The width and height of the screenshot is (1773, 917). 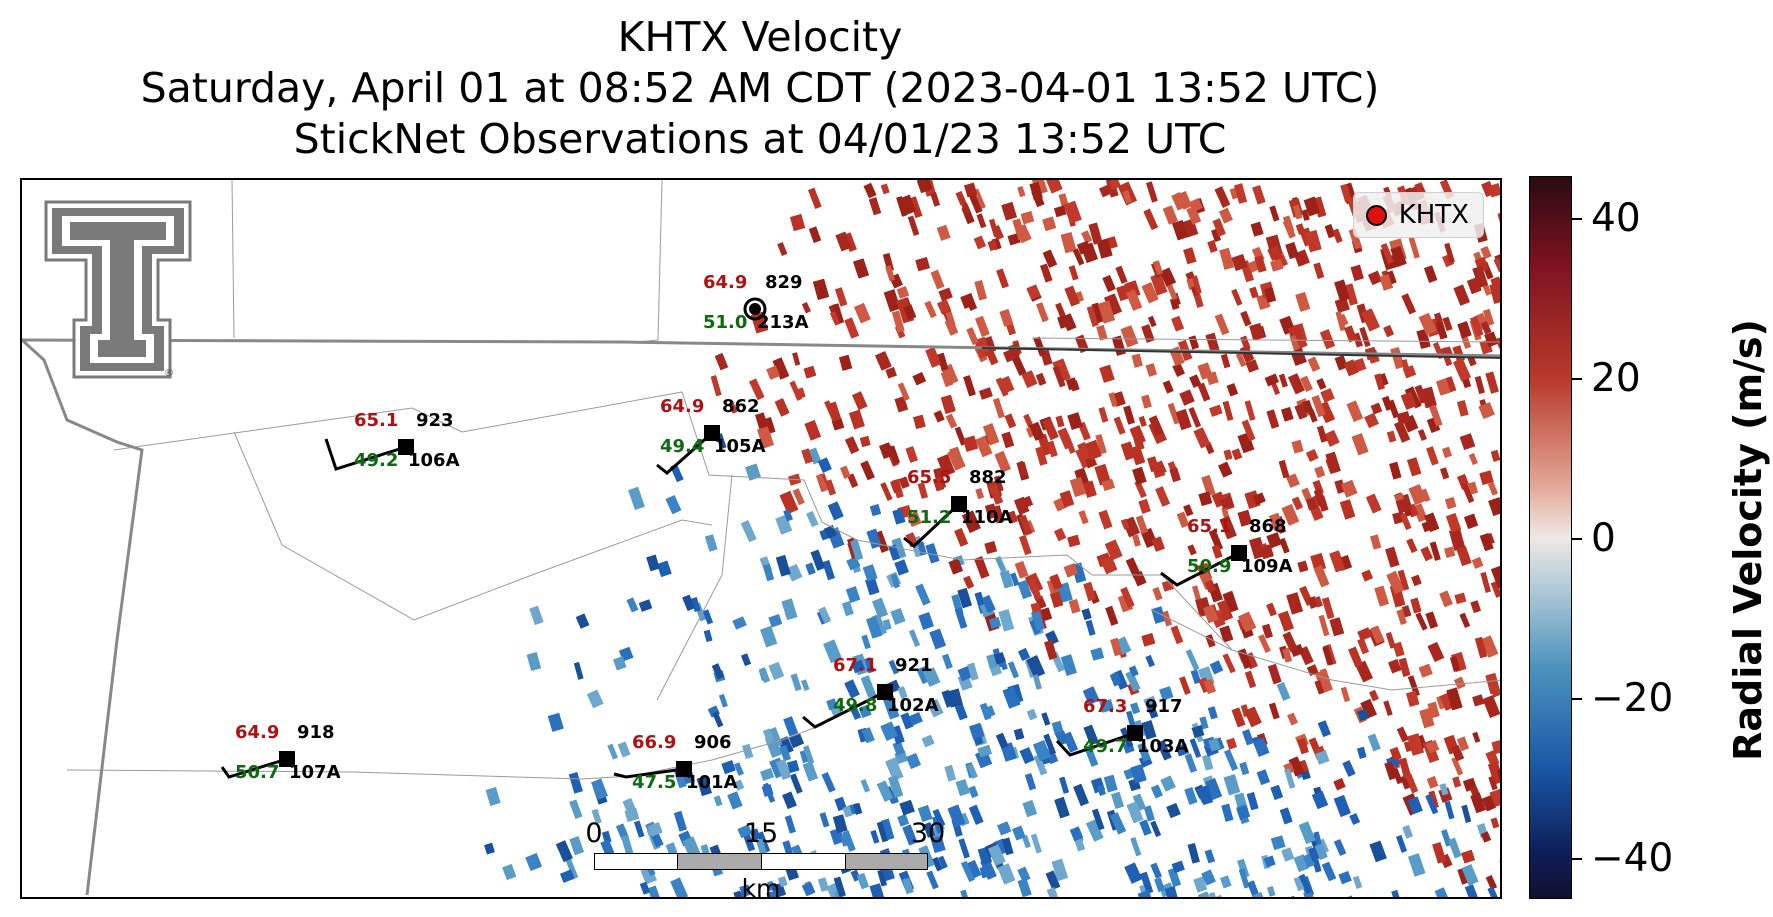 What do you see at coordinates (315, 772) in the screenshot?
I see `station-id: 107A` at bounding box center [315, 772].